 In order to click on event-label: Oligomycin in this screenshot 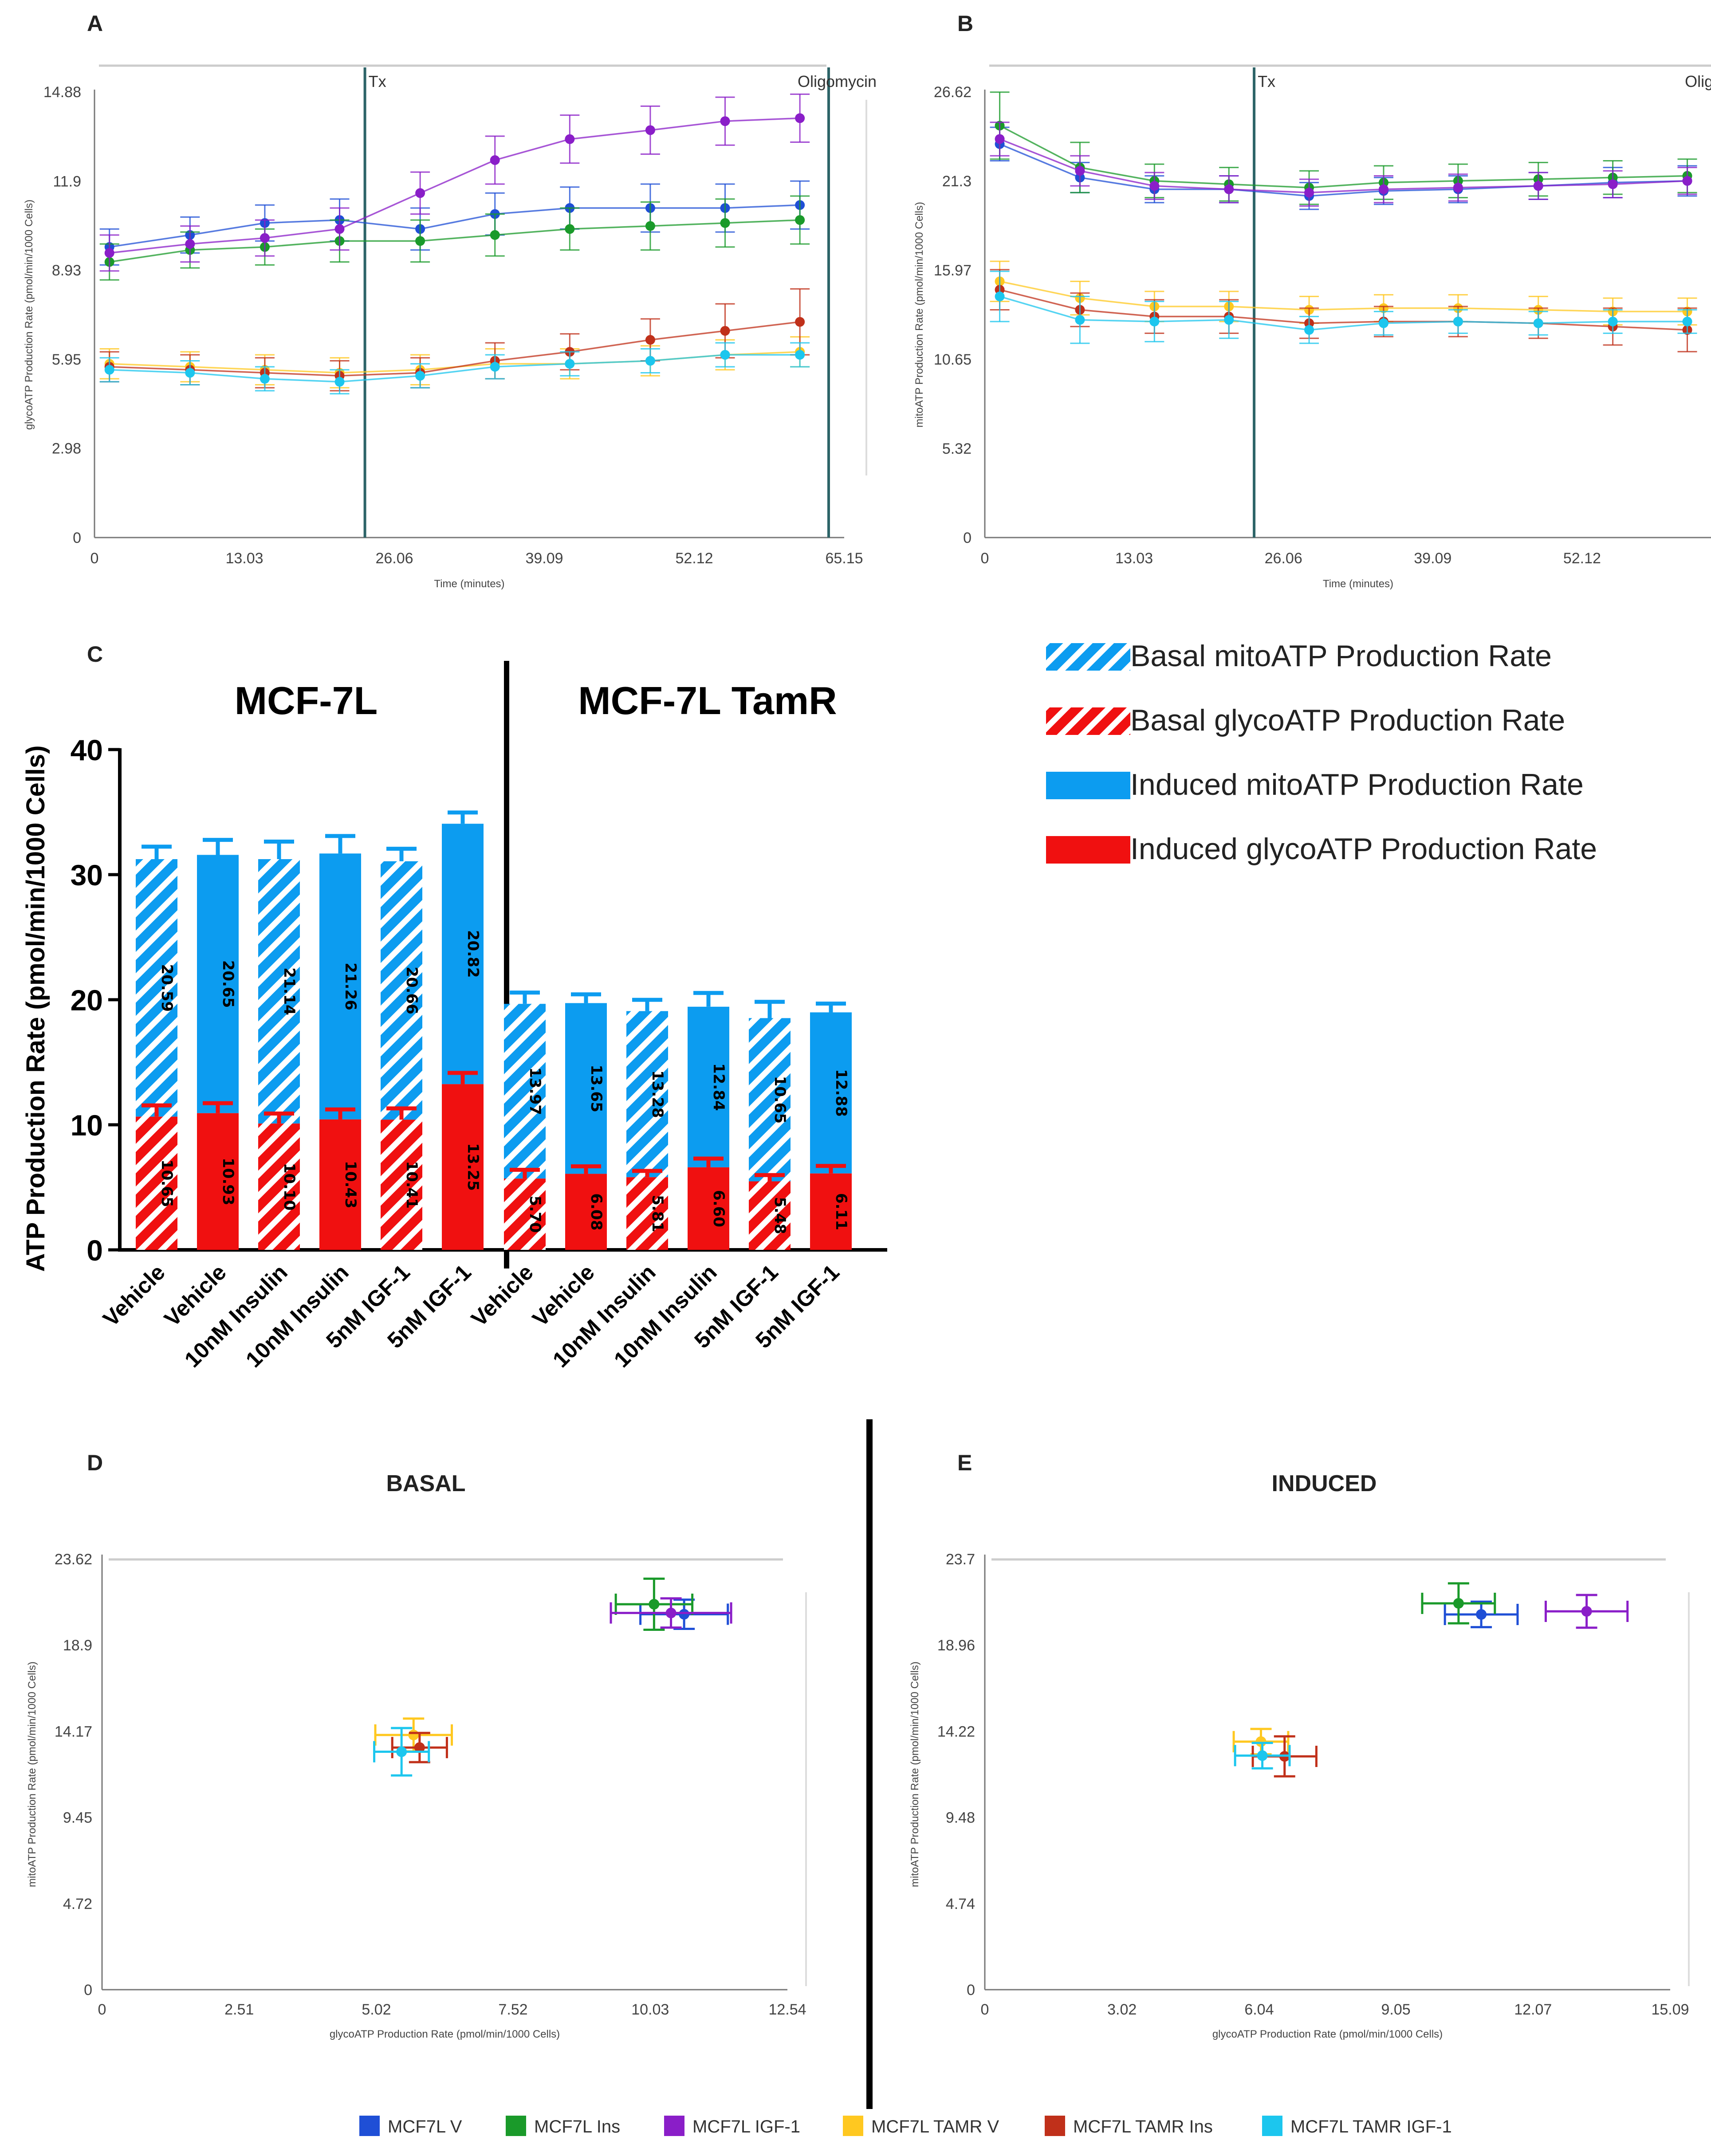, I will do `click(838, 81)`.